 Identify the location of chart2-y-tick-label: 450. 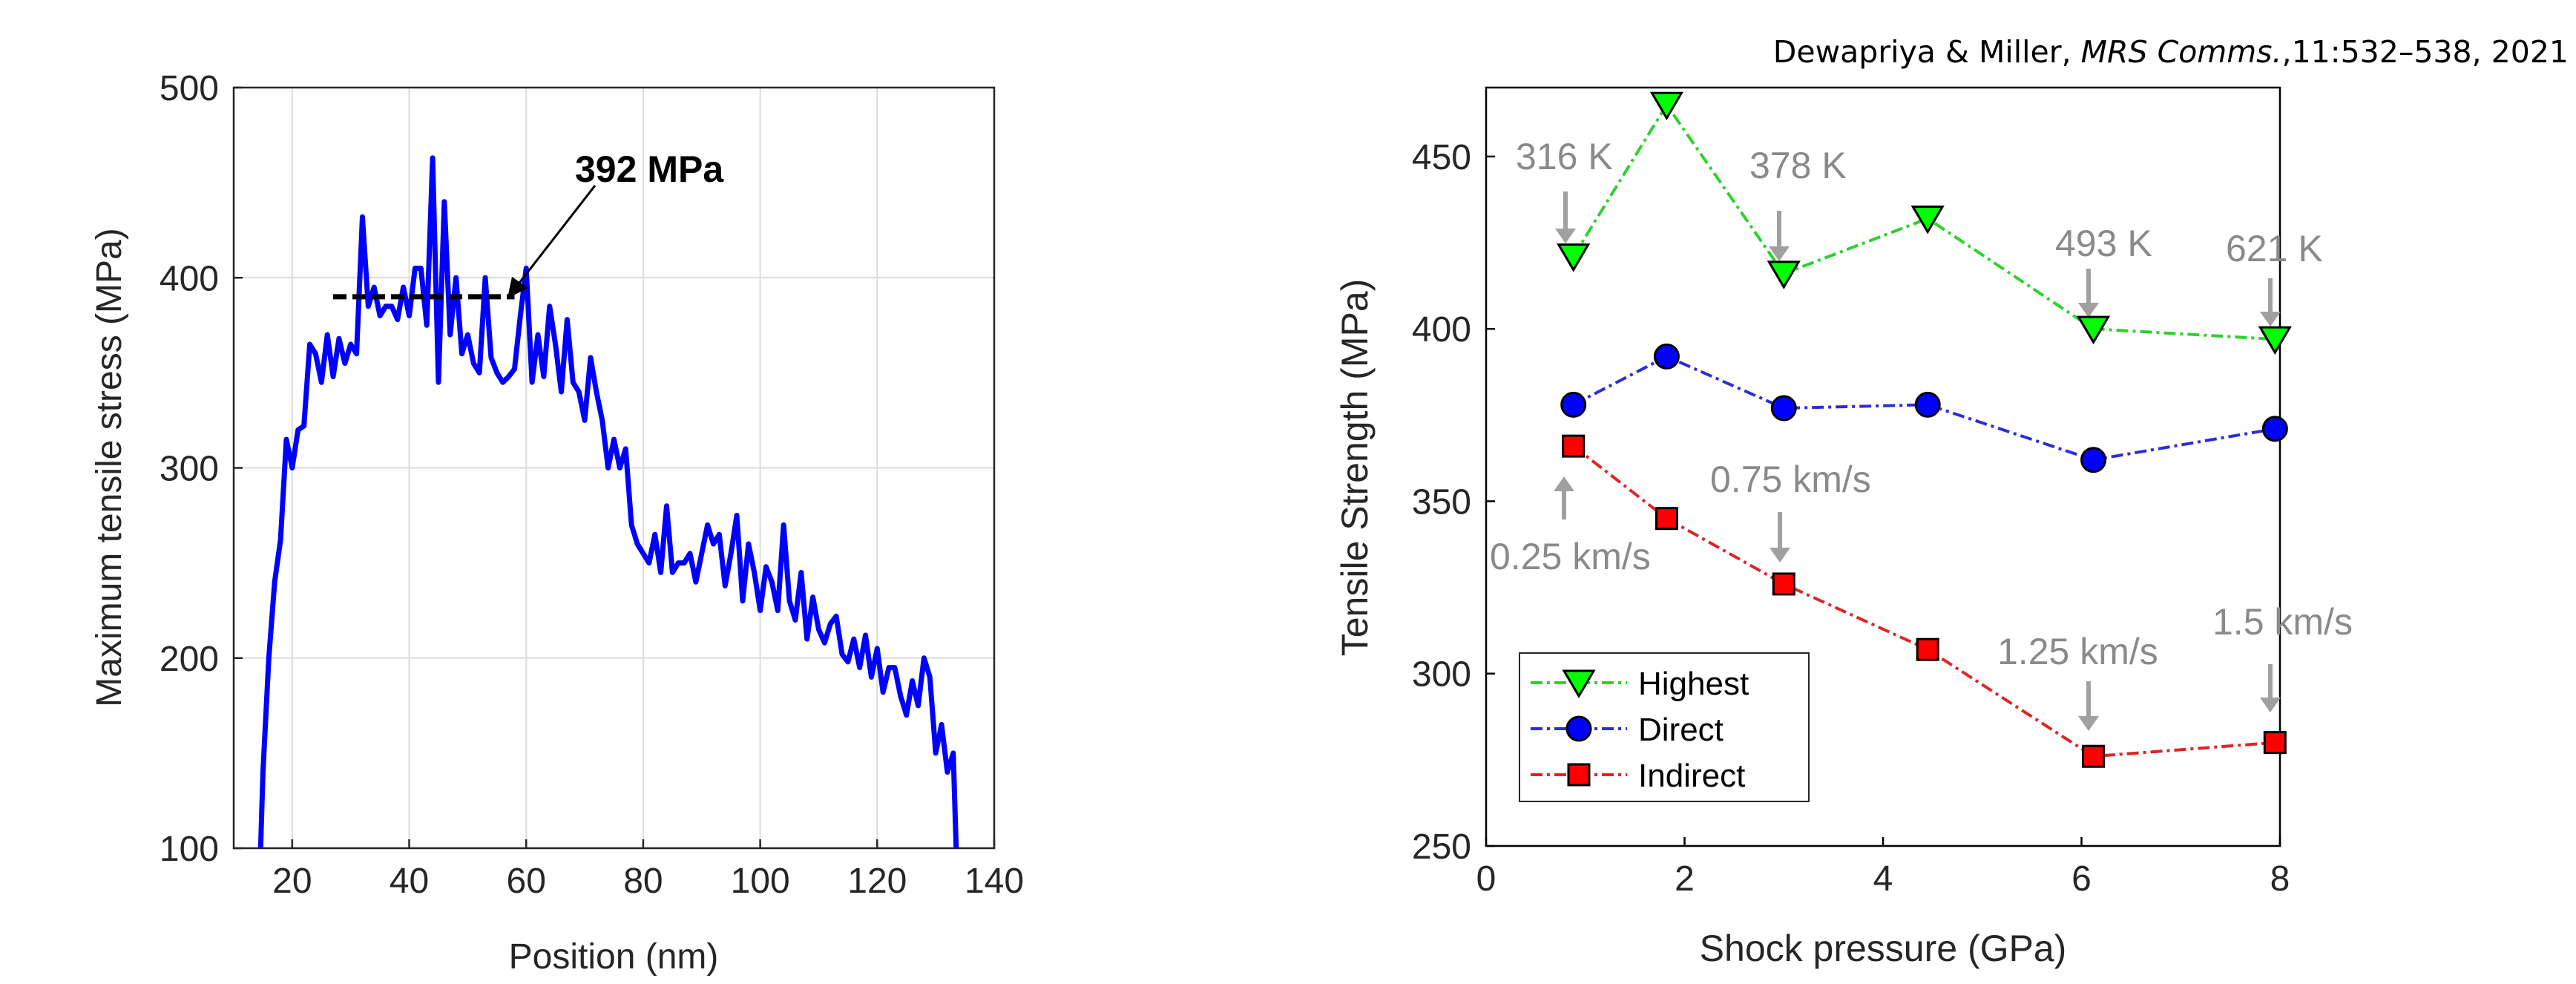
(1441, 157).